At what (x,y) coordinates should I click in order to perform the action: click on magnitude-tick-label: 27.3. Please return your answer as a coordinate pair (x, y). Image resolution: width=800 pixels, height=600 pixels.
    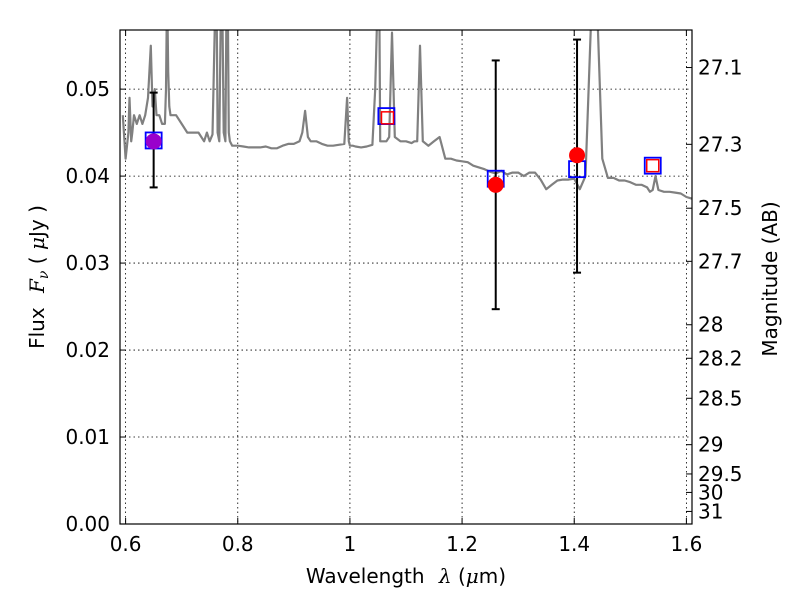
    Looking at the image, I should click on (720, 144).